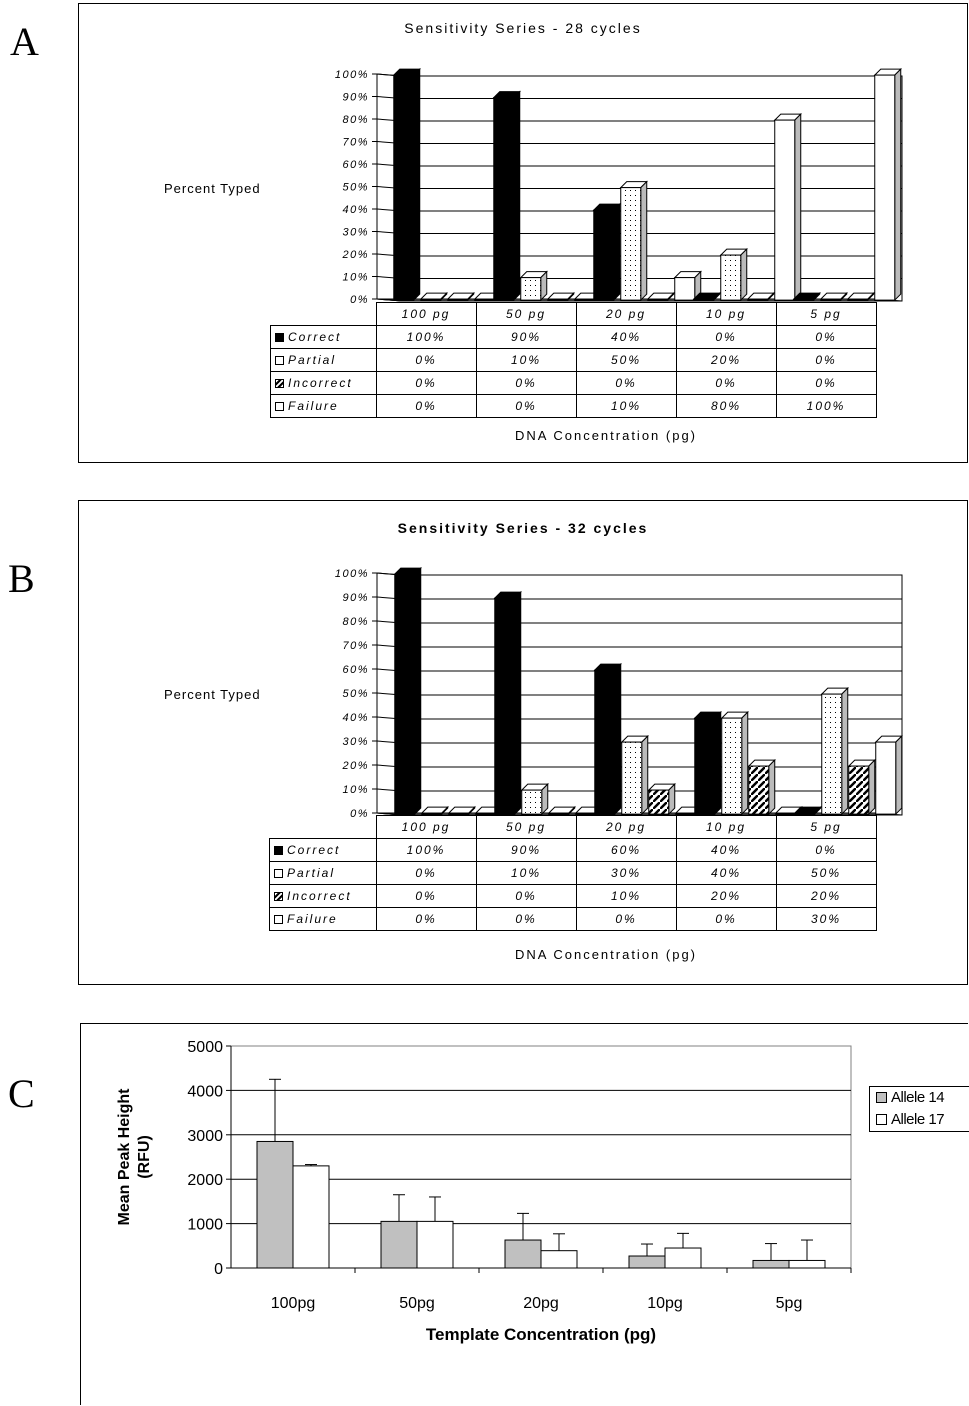  I want to click on bar-allele-14-100pg, so click(275, 1204).